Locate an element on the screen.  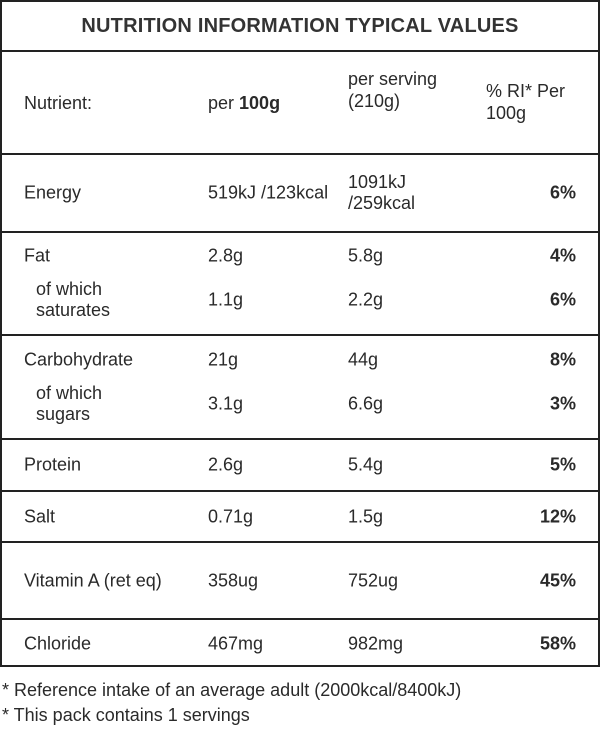
table-row: Protein 2.6g 5.4g 5% is located at coordinates (300, 465).